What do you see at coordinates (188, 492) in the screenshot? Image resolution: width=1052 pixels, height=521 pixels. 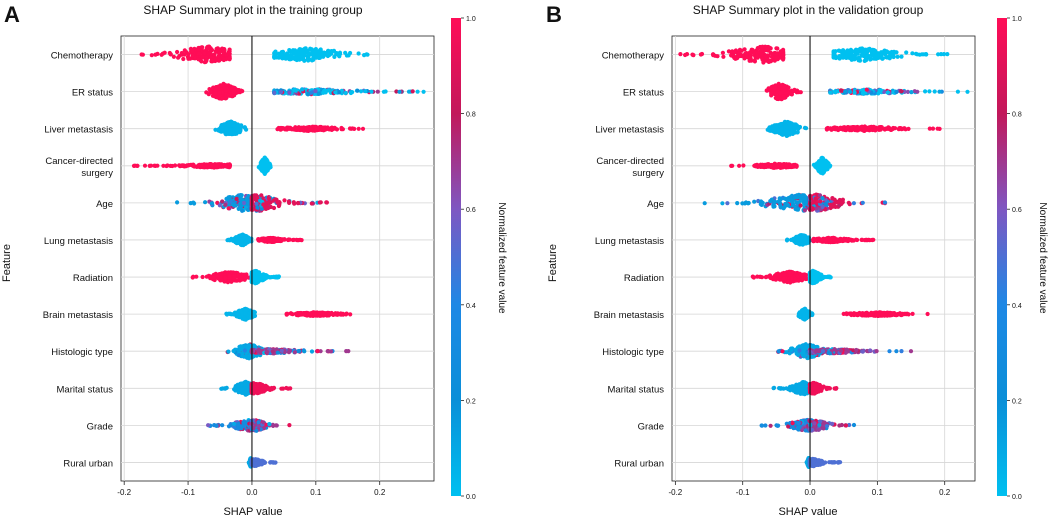 I see `x-tick-label: -0.1` at bounding box center [188, 492].